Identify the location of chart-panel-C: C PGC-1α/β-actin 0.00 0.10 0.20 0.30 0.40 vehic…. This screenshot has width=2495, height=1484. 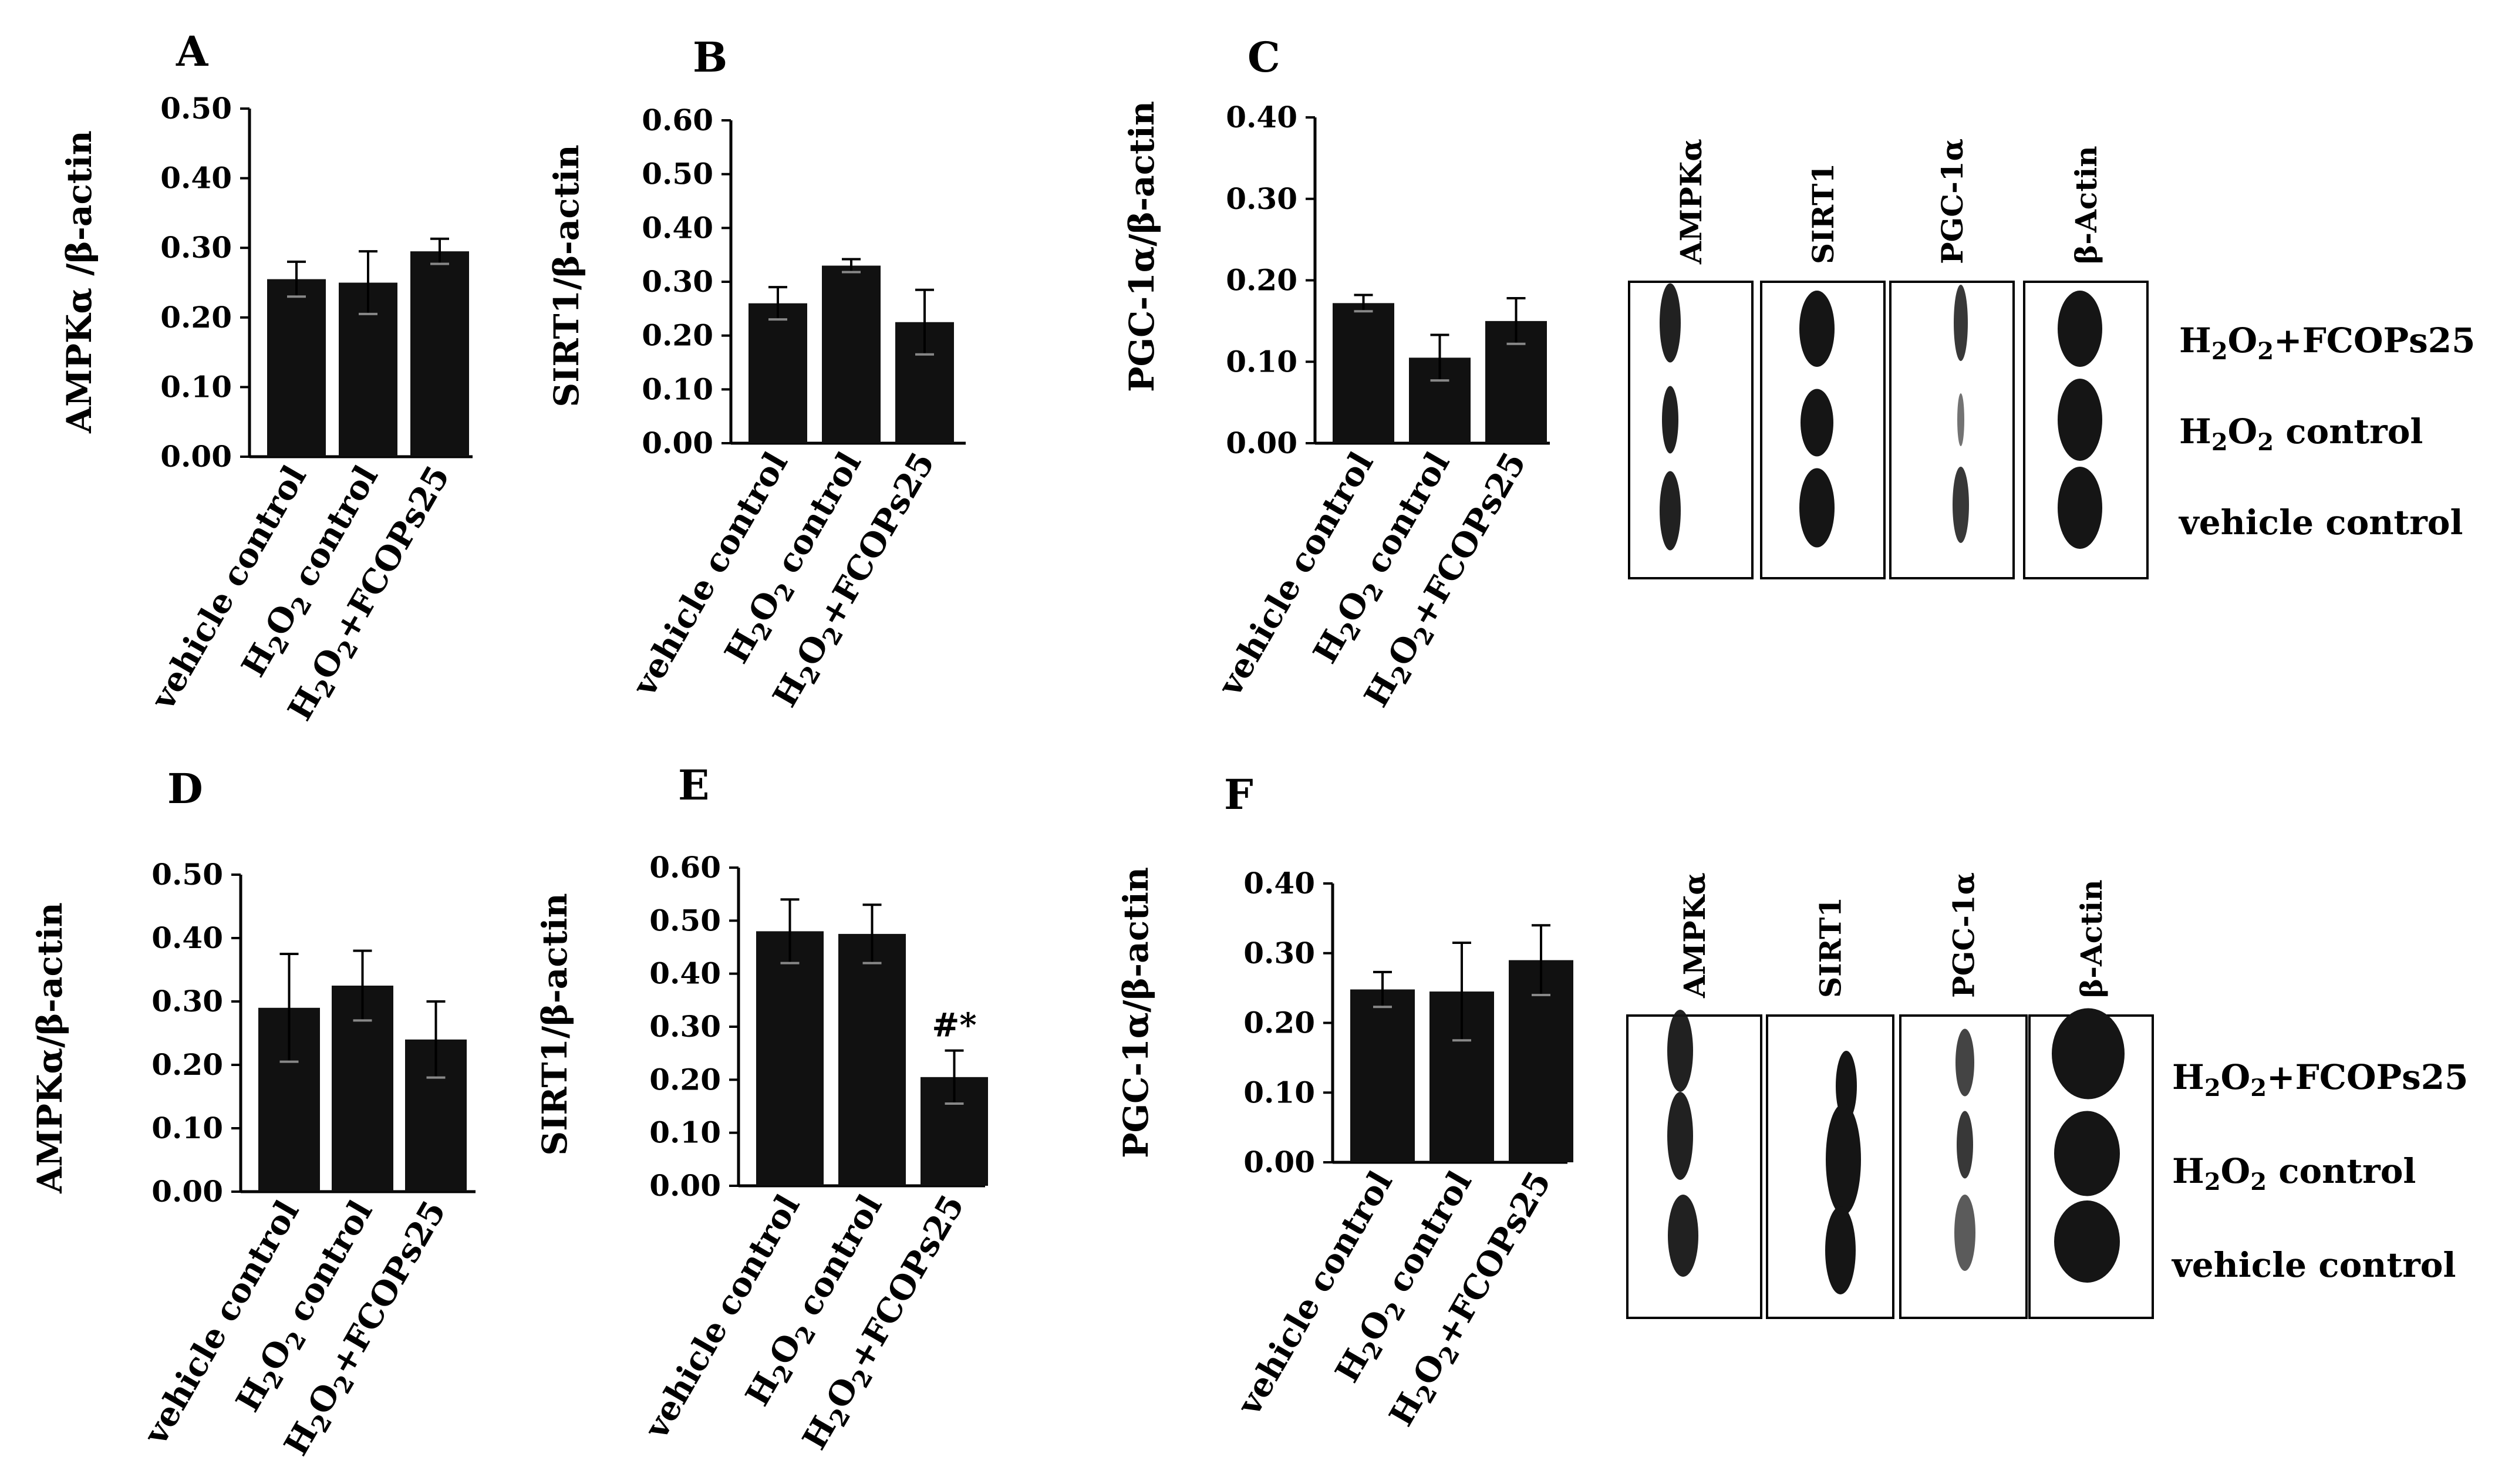
(1336, 373).